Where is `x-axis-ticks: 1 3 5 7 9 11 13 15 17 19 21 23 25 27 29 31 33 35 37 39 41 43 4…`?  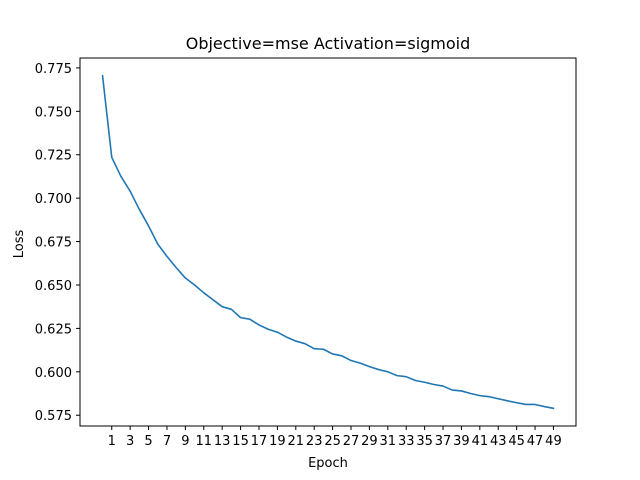 x-axis-ticks: 1 3 5 7 9 11 13 15 17 19 21 23 25 27 29 31 33 35 37 39 41 43 4… is located at coordinates (335, 437).